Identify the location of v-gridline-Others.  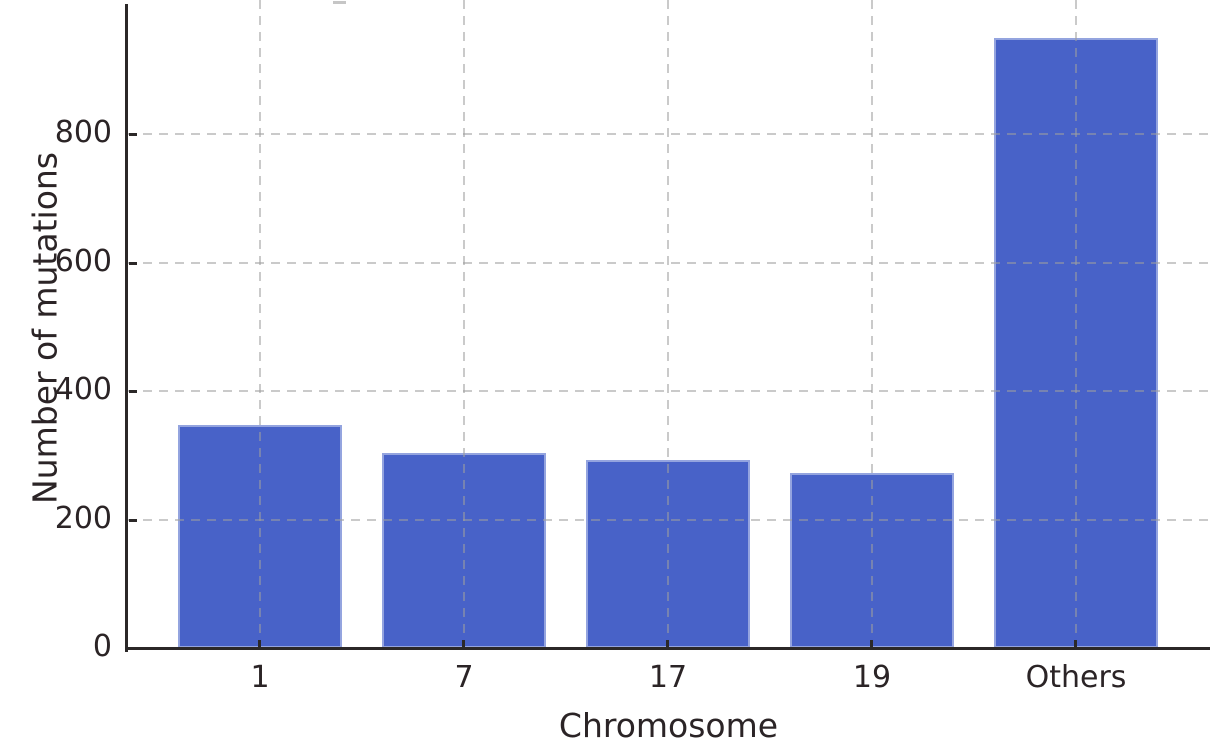
(1076, 324).